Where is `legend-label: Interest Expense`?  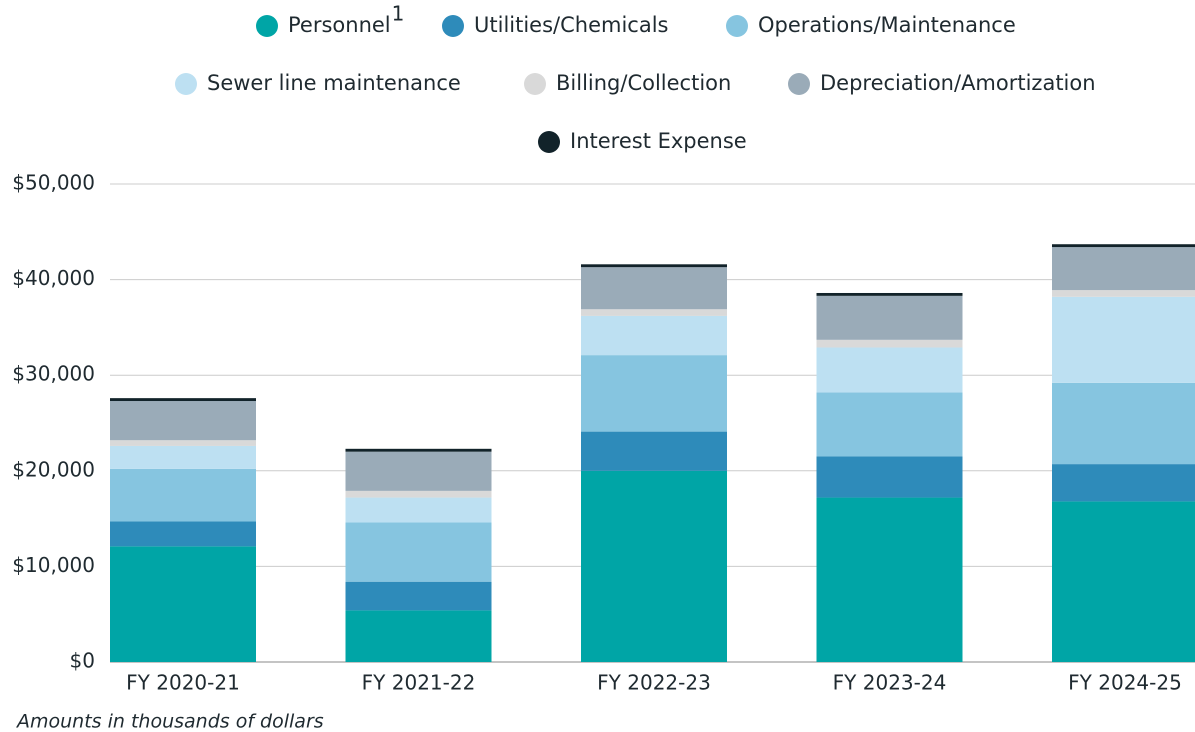
legend-label: Interest Expense is located at coordinates (658, 141).